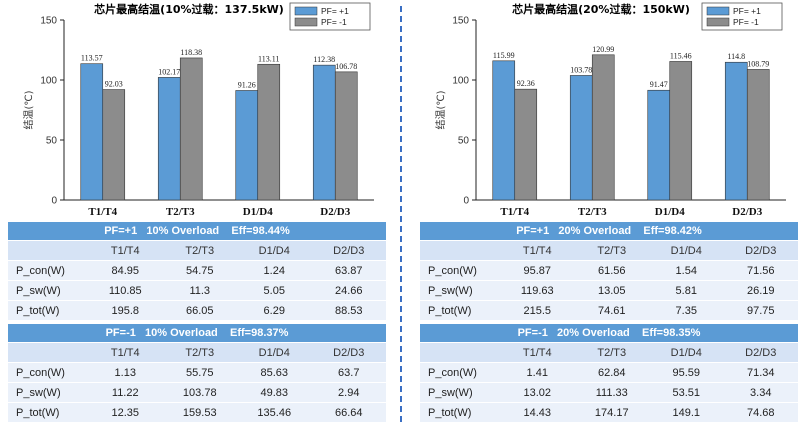 The height and width of the screenshot is (425, 800). Describe the element at coordinates (670, 212) in the screenshot. I see `x-tick-label: D1/D4` at that location.